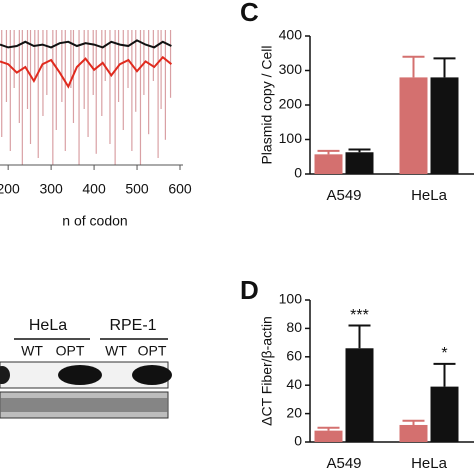 The image size is (474, 474). What do you see at coordinates (294, 384) in the screenshot?
I see `y-tick-label: 40` at bounding box center [294, 384].